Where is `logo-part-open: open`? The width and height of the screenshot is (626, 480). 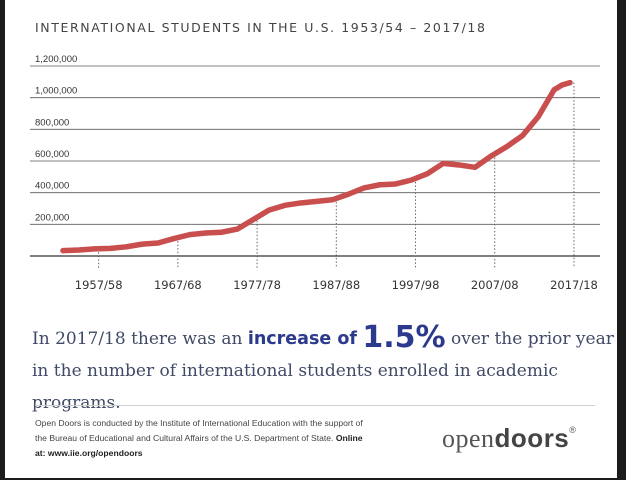
logo-part-open: open is located at coordinates (468, 438).